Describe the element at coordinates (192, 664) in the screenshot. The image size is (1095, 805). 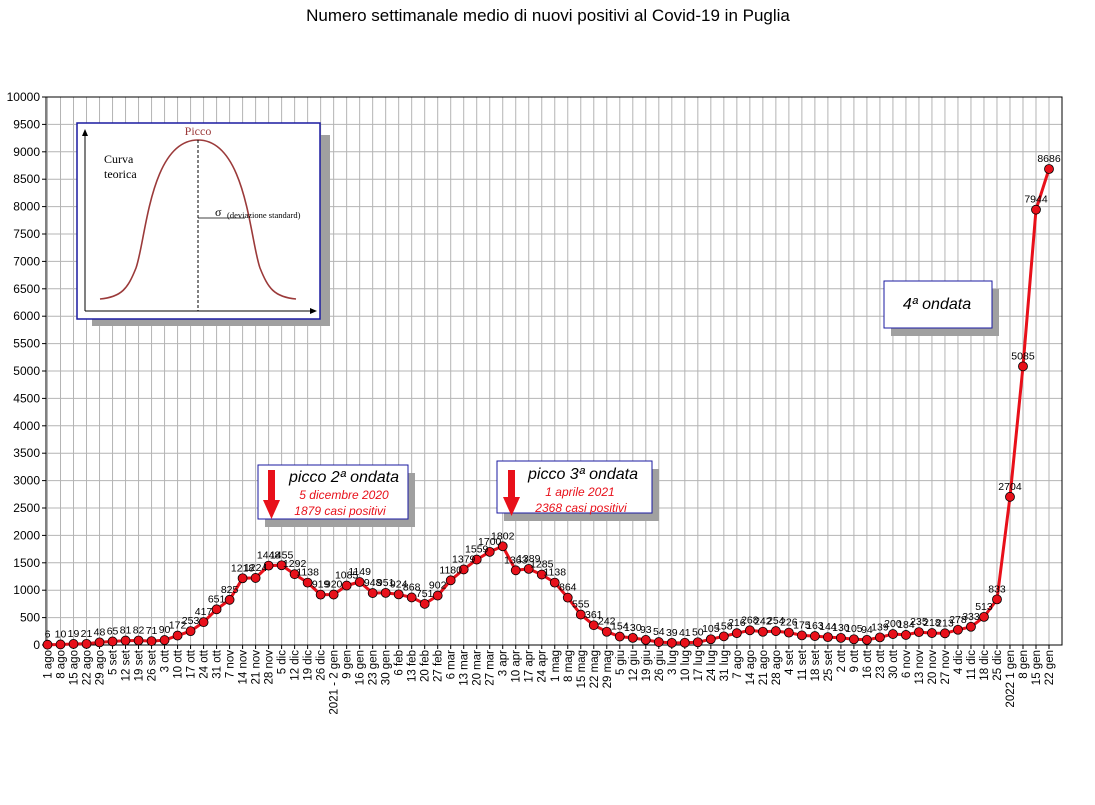
I see `x-tick-label: 17 ott` at that location.